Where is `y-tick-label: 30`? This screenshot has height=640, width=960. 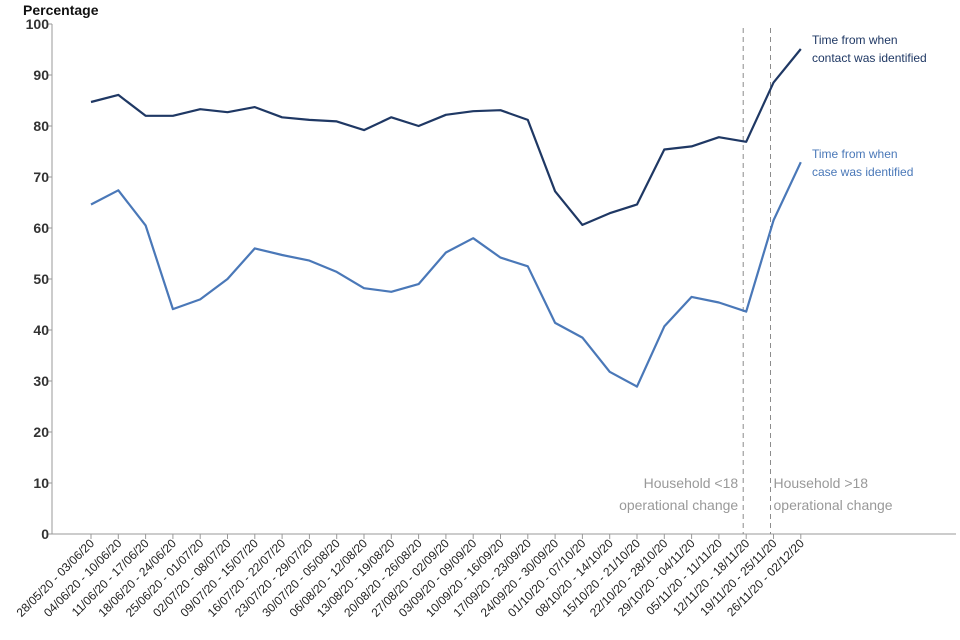 y-tick-label: 30 is located at coordinates (41, 381).